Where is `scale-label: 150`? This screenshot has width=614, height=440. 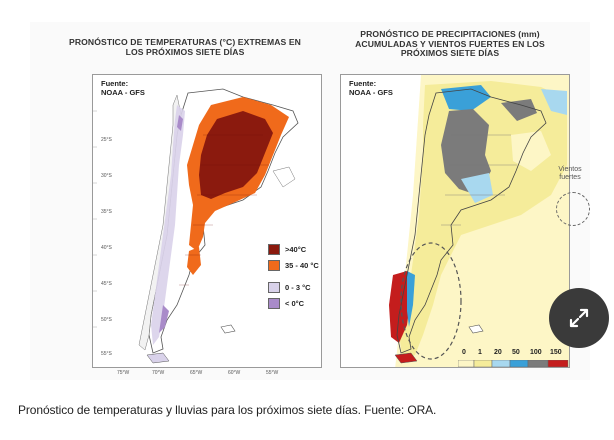 scale-label: 150 is located at coordinates (556, 352).